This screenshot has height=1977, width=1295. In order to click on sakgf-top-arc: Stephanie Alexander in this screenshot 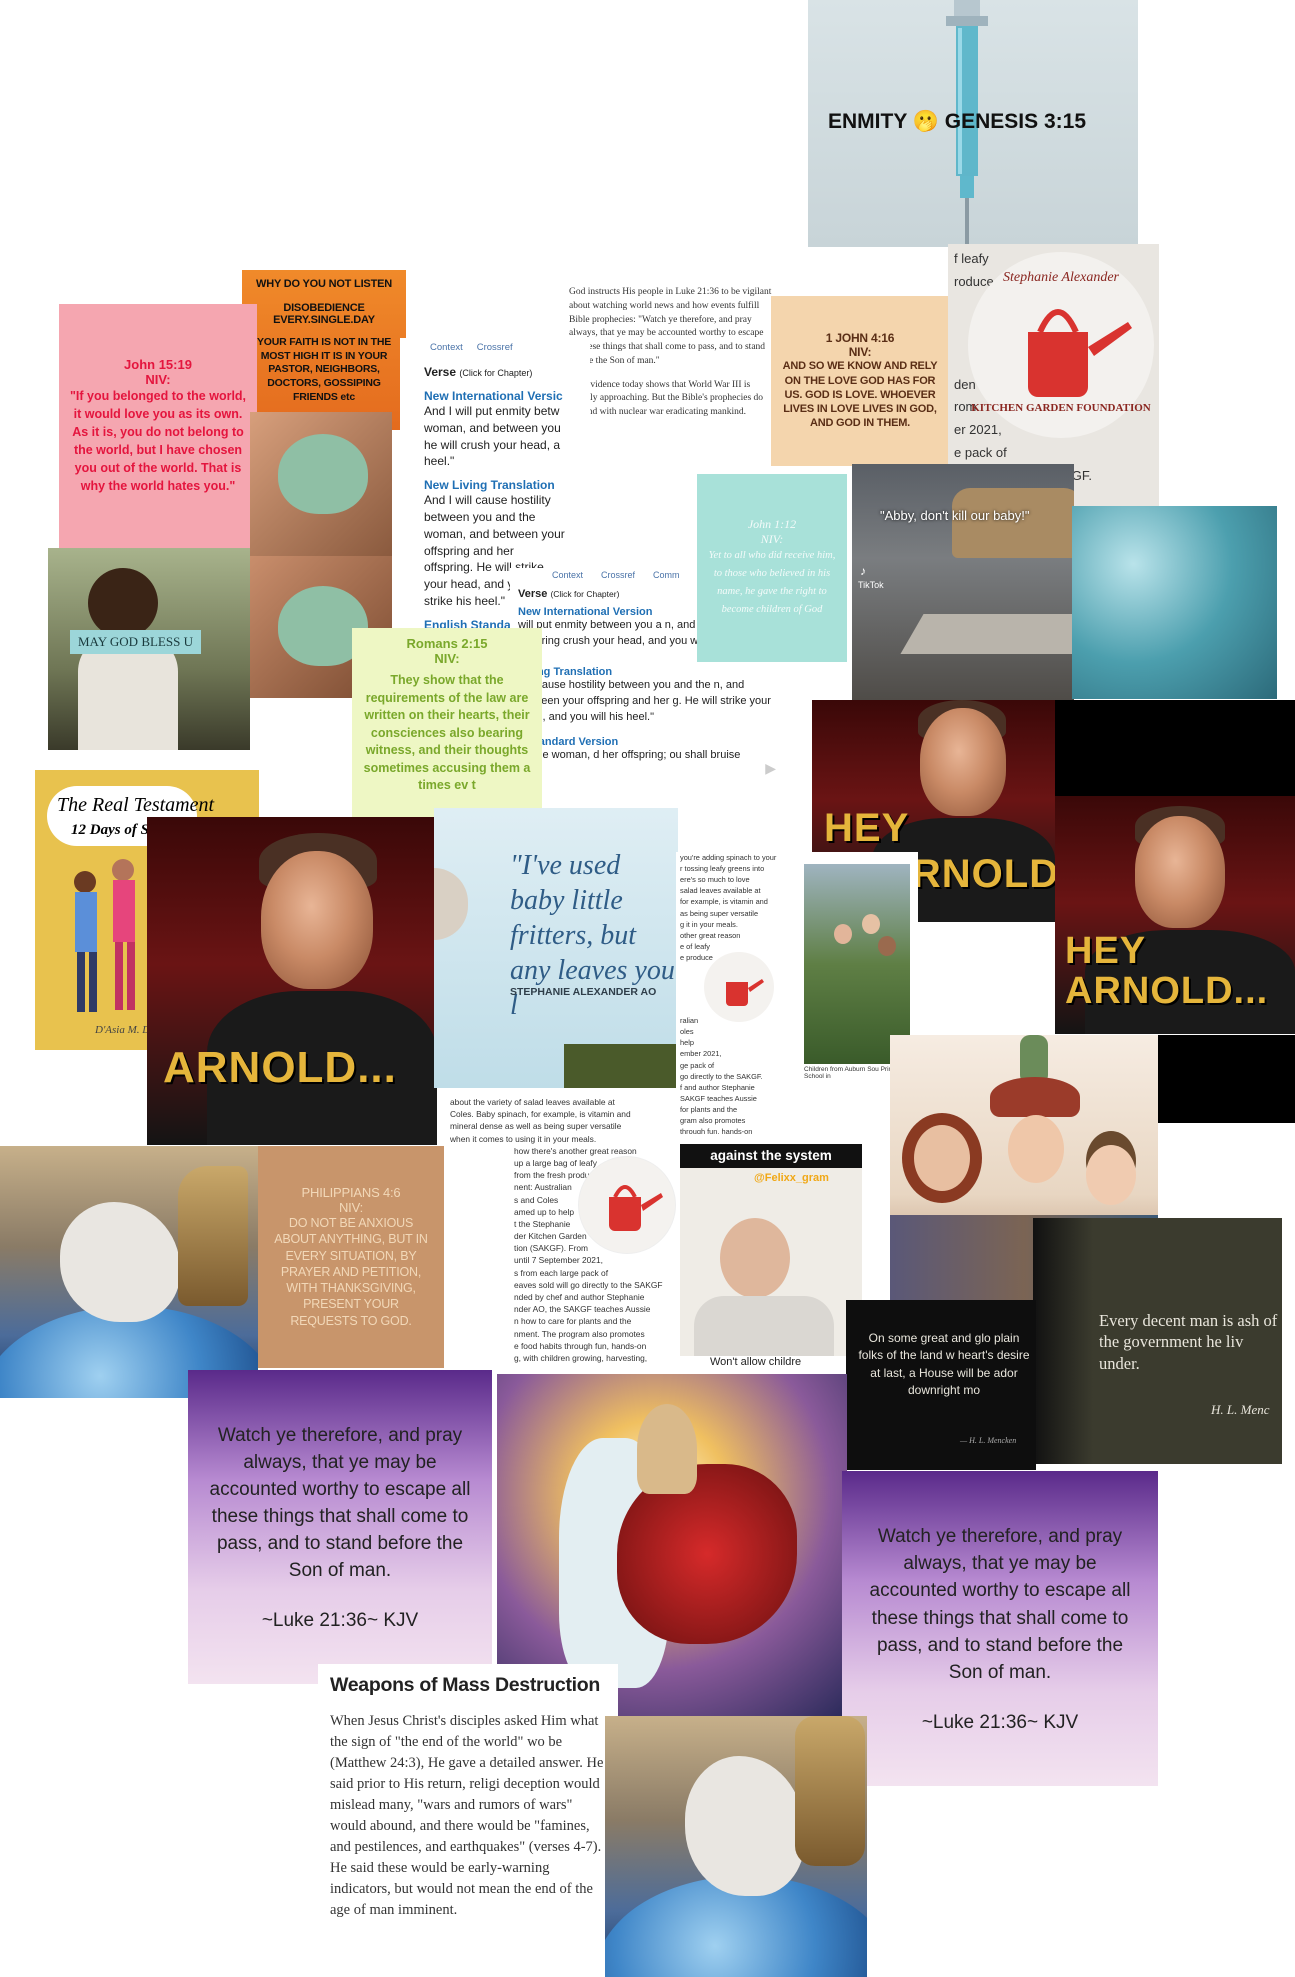, I will do `click(1061, 277)`.